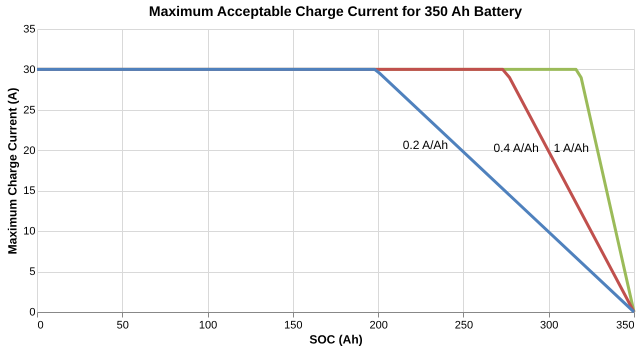 This screenshot has height=350, width=641. I want to click on series-label: 0.4 A/Ah, so click(516, 147).